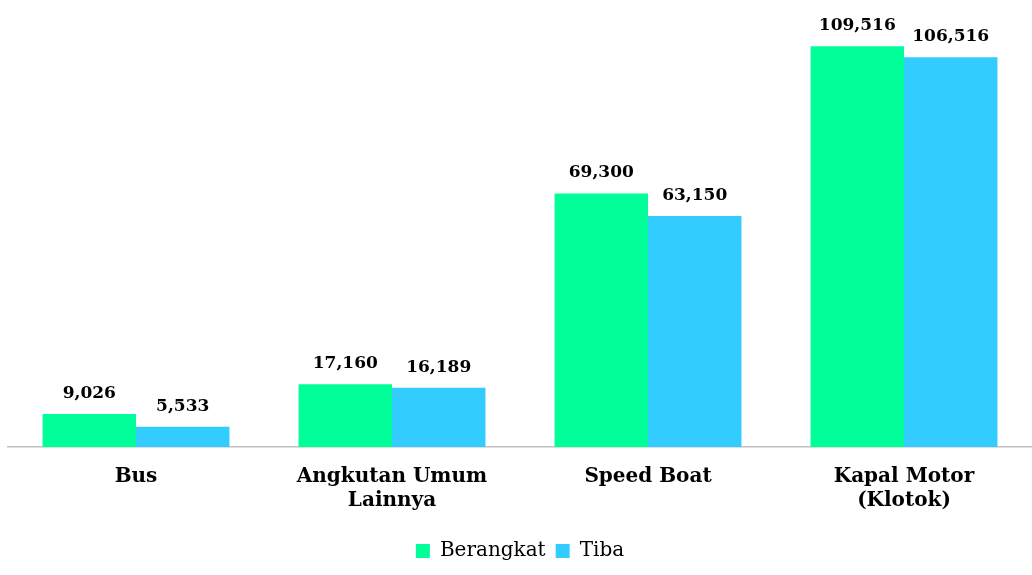  Describe the element at coordinates (602, 549) in the screenshot. I see `legend-label: Tiba` at that location.